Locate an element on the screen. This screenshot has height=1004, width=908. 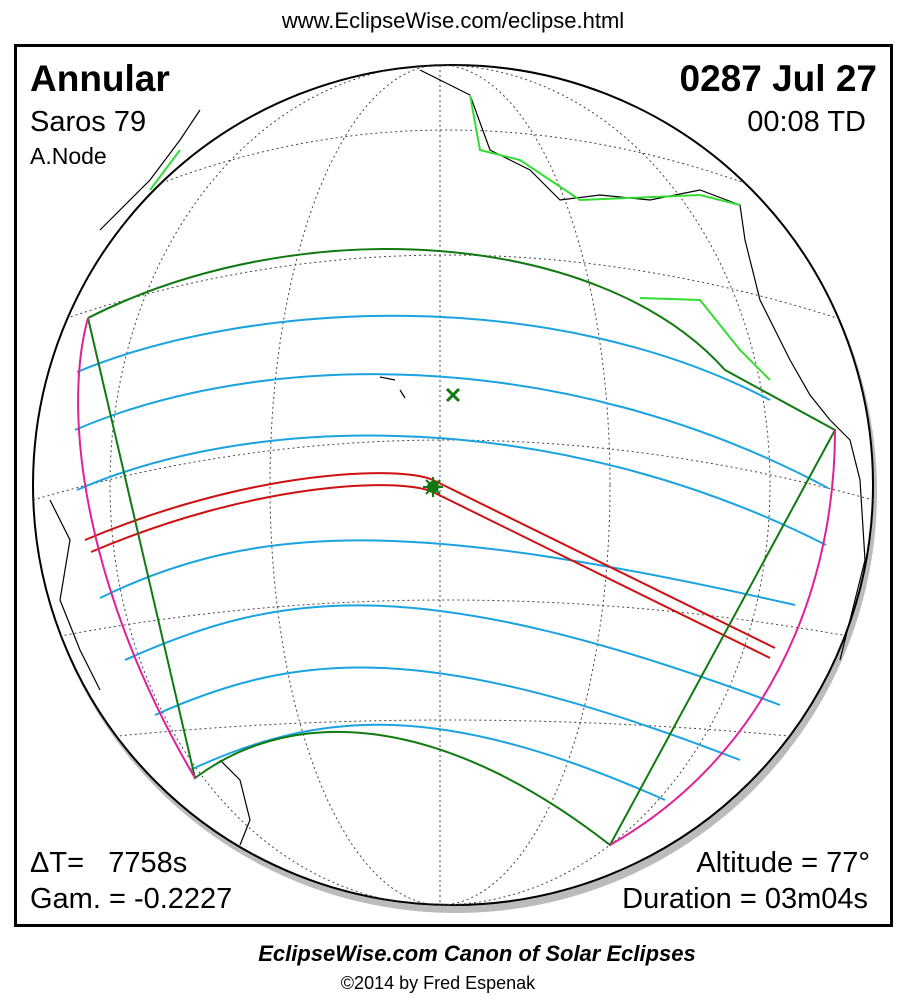
altitude: Altitude = 77° is located at coordinates (783, 863).